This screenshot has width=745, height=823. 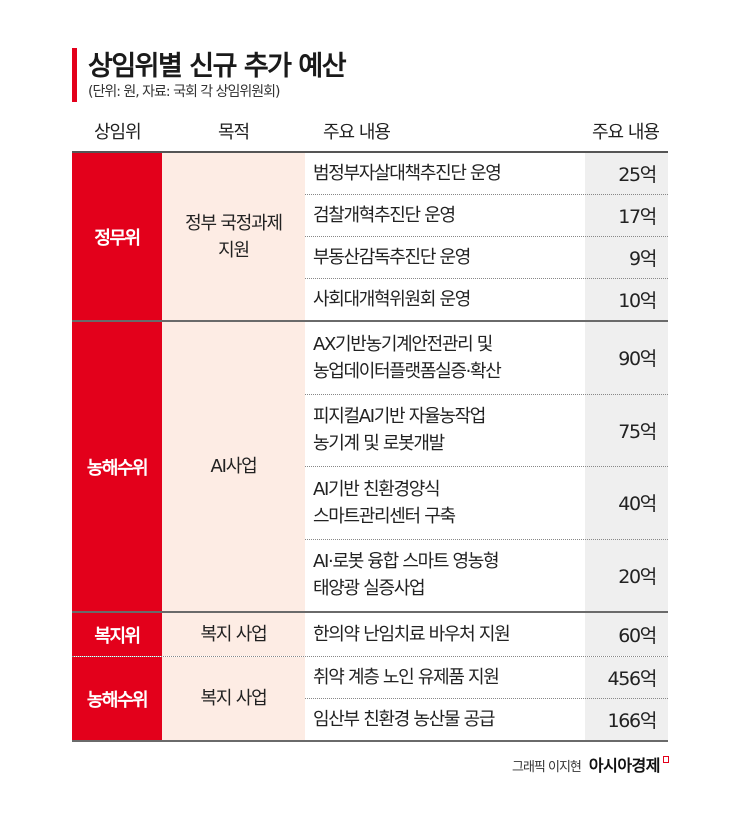 What do you see at coordinates (486, 216) in the screenshot?
I see `table-row: 검찰개혁추진단 운영 17억` at bounding box center [486, 216].